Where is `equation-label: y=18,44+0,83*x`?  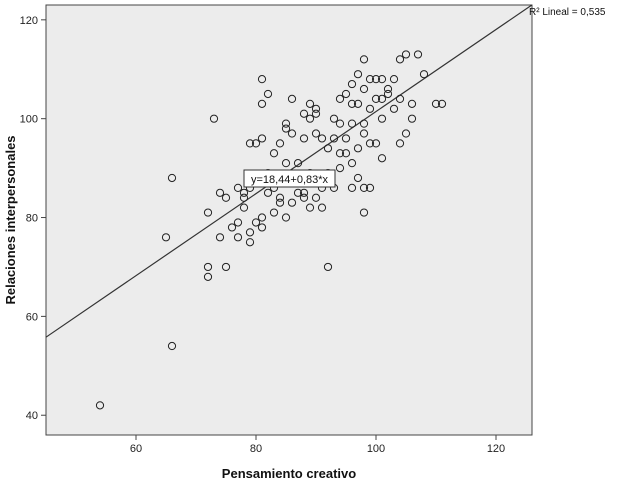 equation-label: y=18,44+0,83*x is located at coordinates (290, 180).